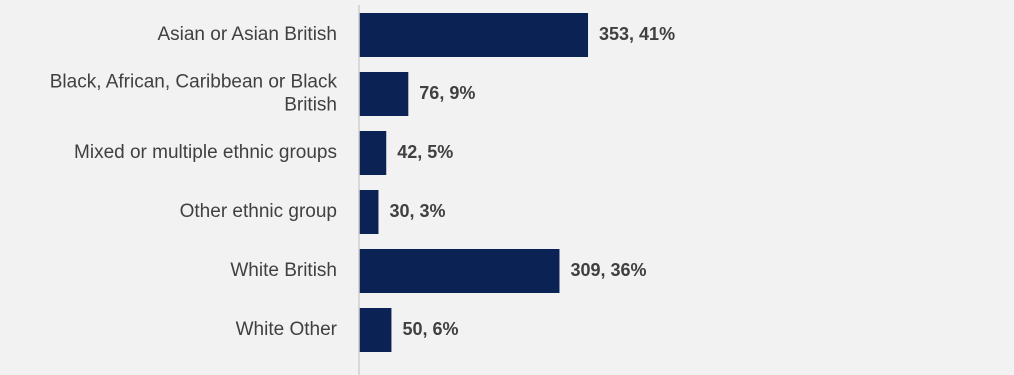  I want to click on category-label-line: Asian or Asian British, so click(247, 34).